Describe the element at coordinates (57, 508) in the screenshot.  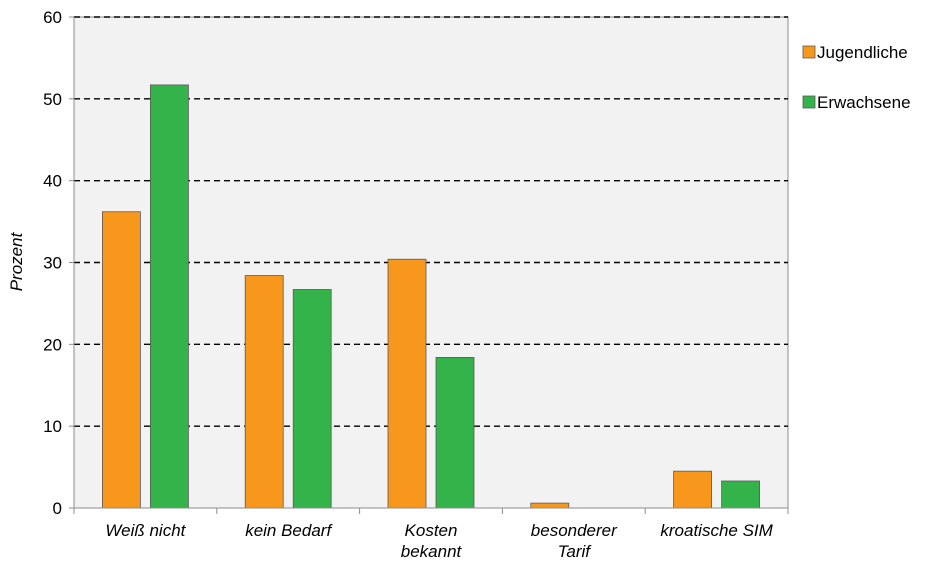
I see `y-tick-label: 0` at that location.